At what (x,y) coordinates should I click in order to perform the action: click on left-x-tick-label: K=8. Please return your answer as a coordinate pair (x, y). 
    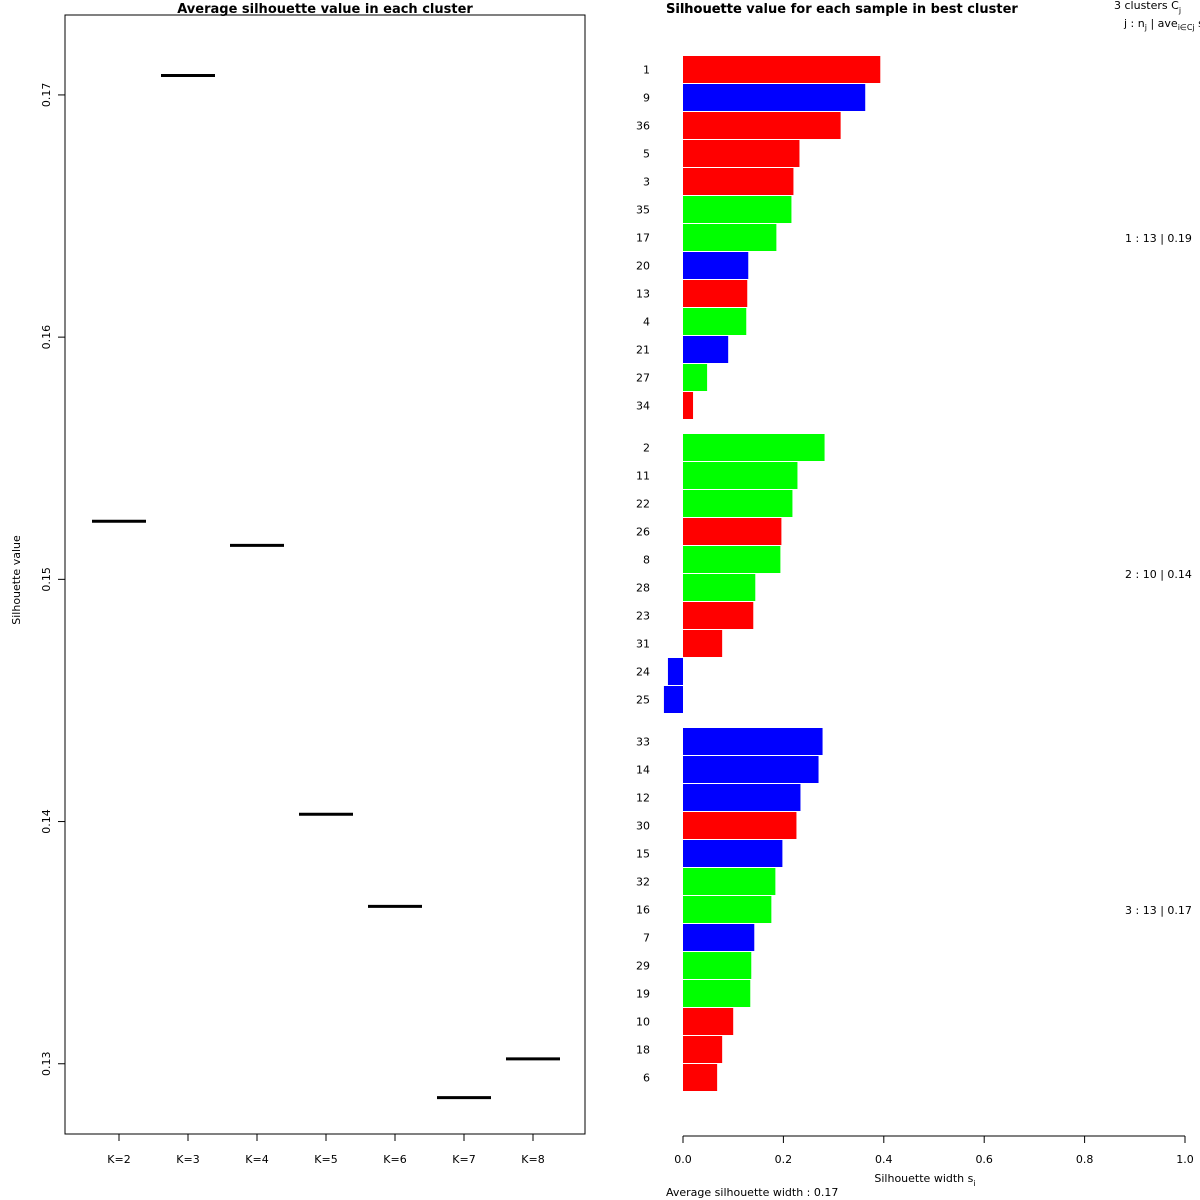
    Looking at the image, I should click on (532, 1159).